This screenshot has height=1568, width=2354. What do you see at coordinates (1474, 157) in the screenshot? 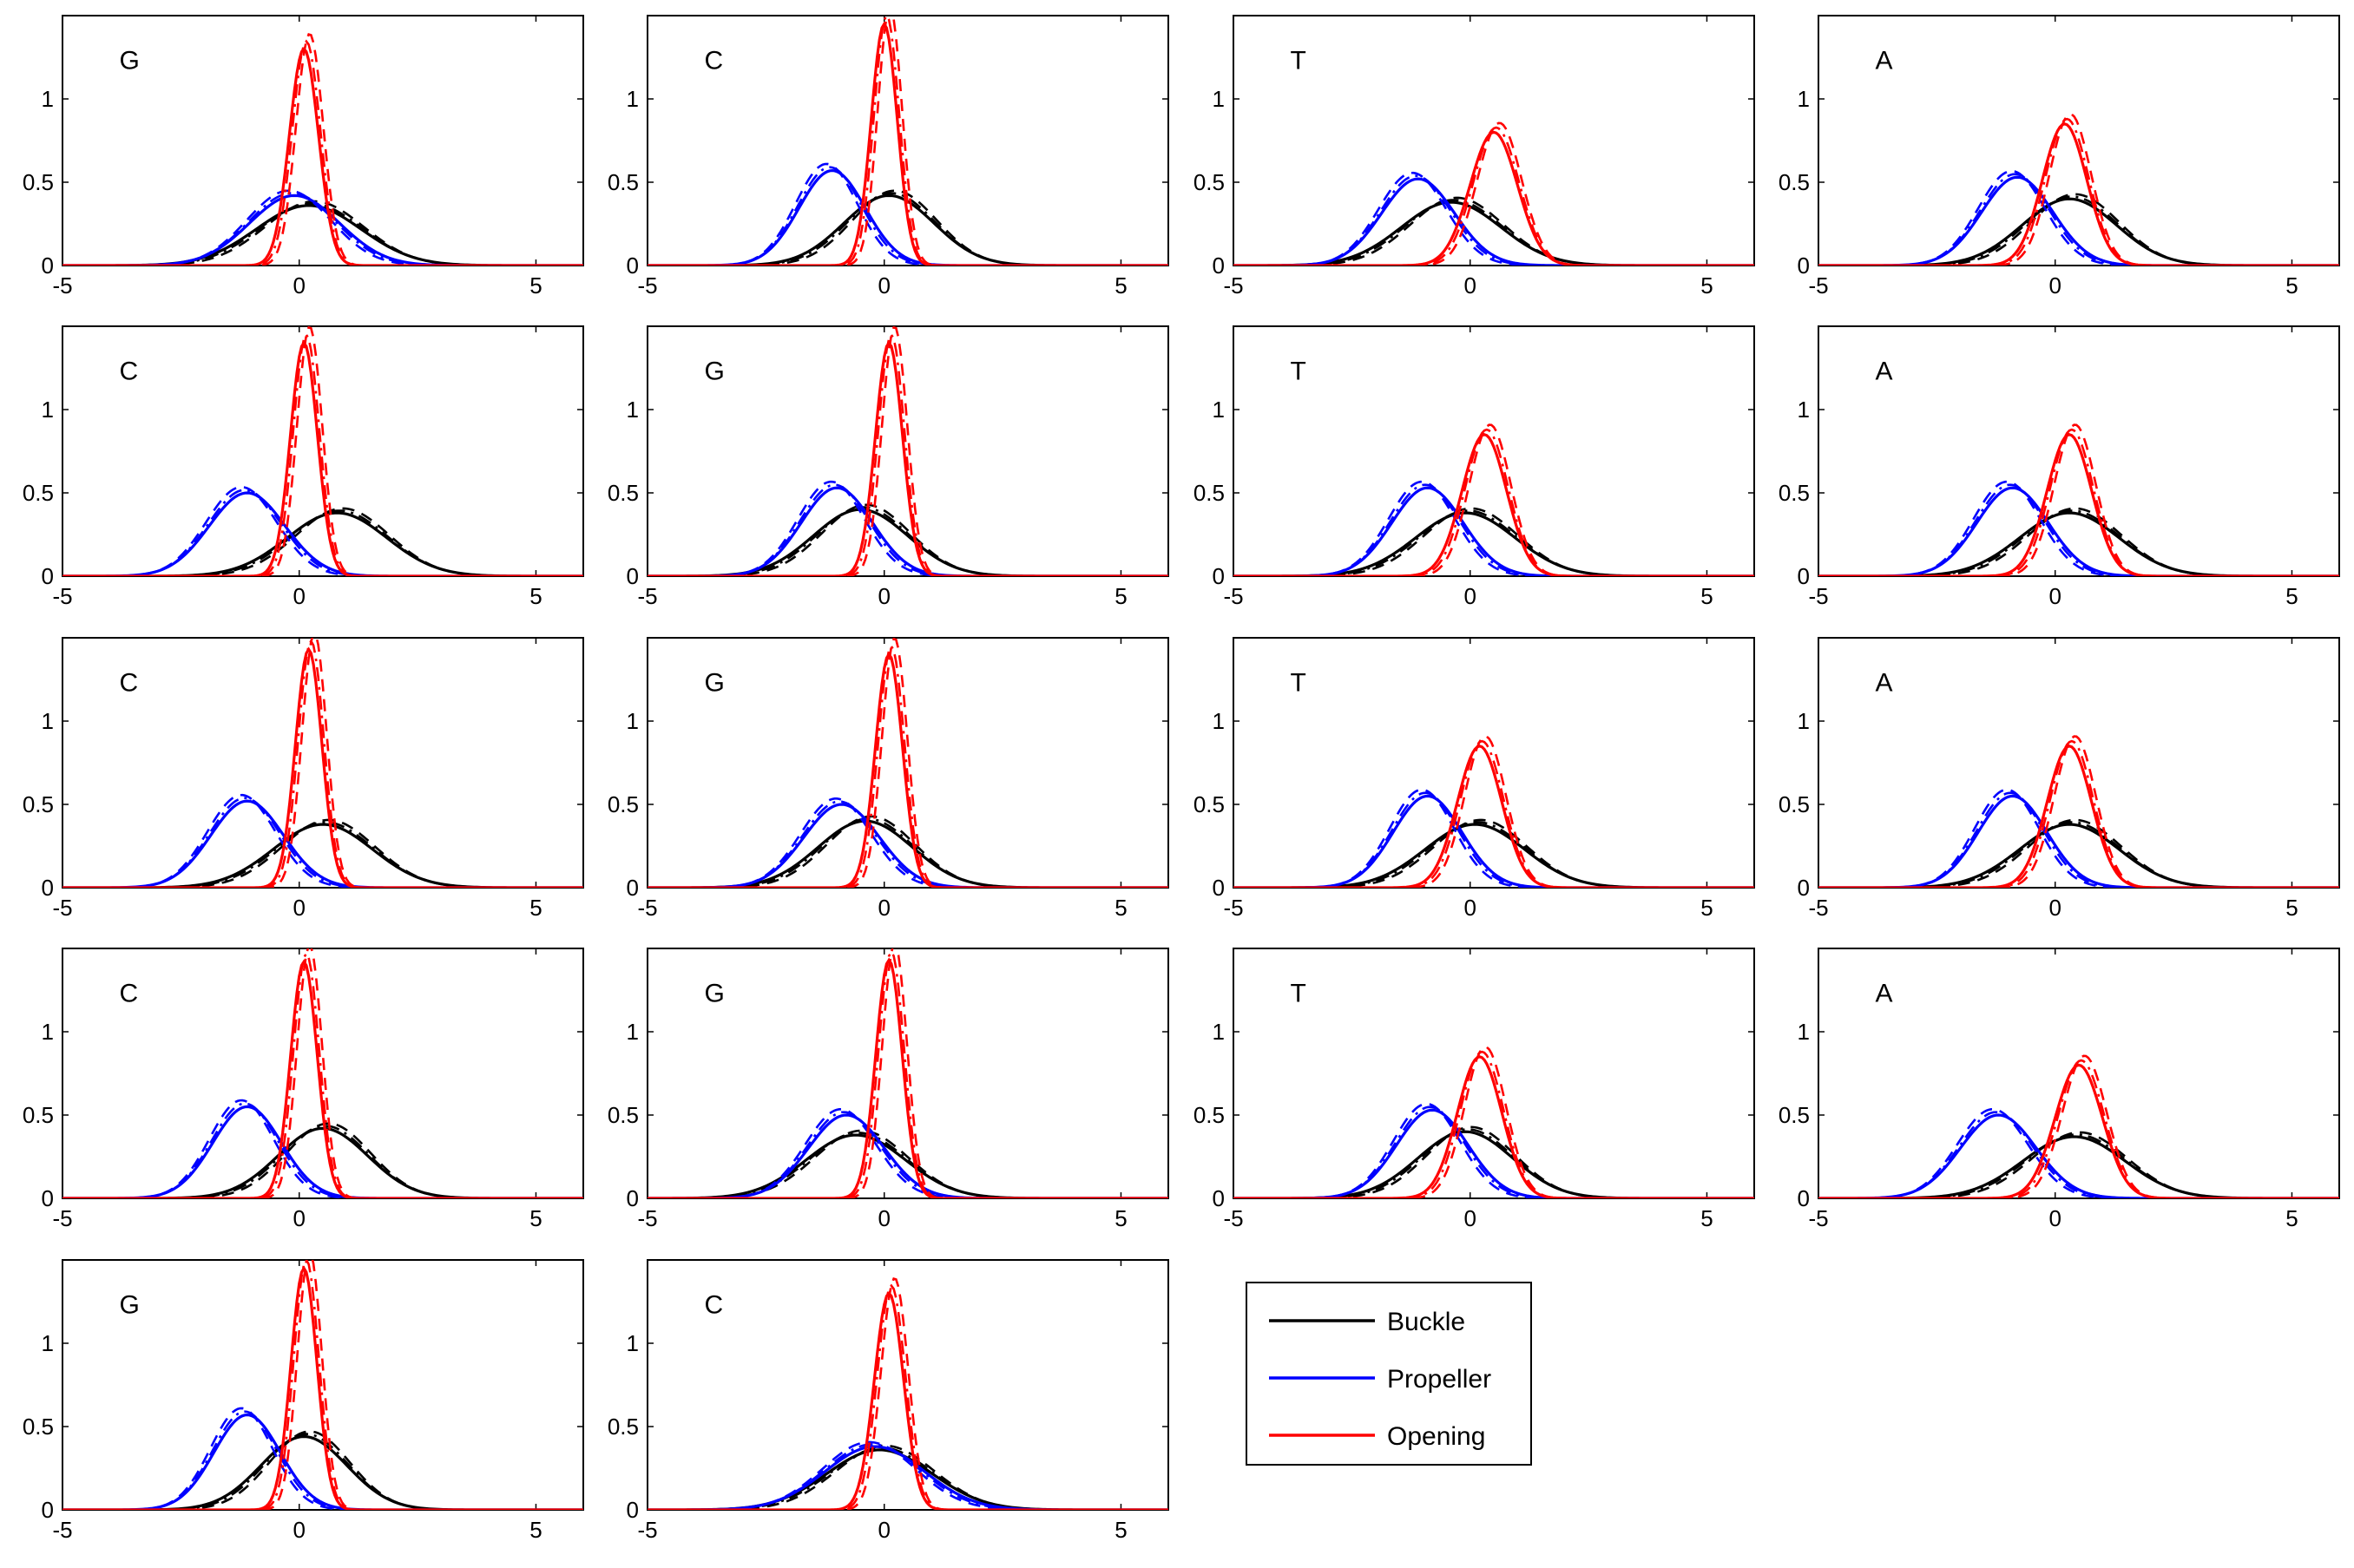
I see `subplot: -5 0 500.51T` at bounding box center [1474, 157].